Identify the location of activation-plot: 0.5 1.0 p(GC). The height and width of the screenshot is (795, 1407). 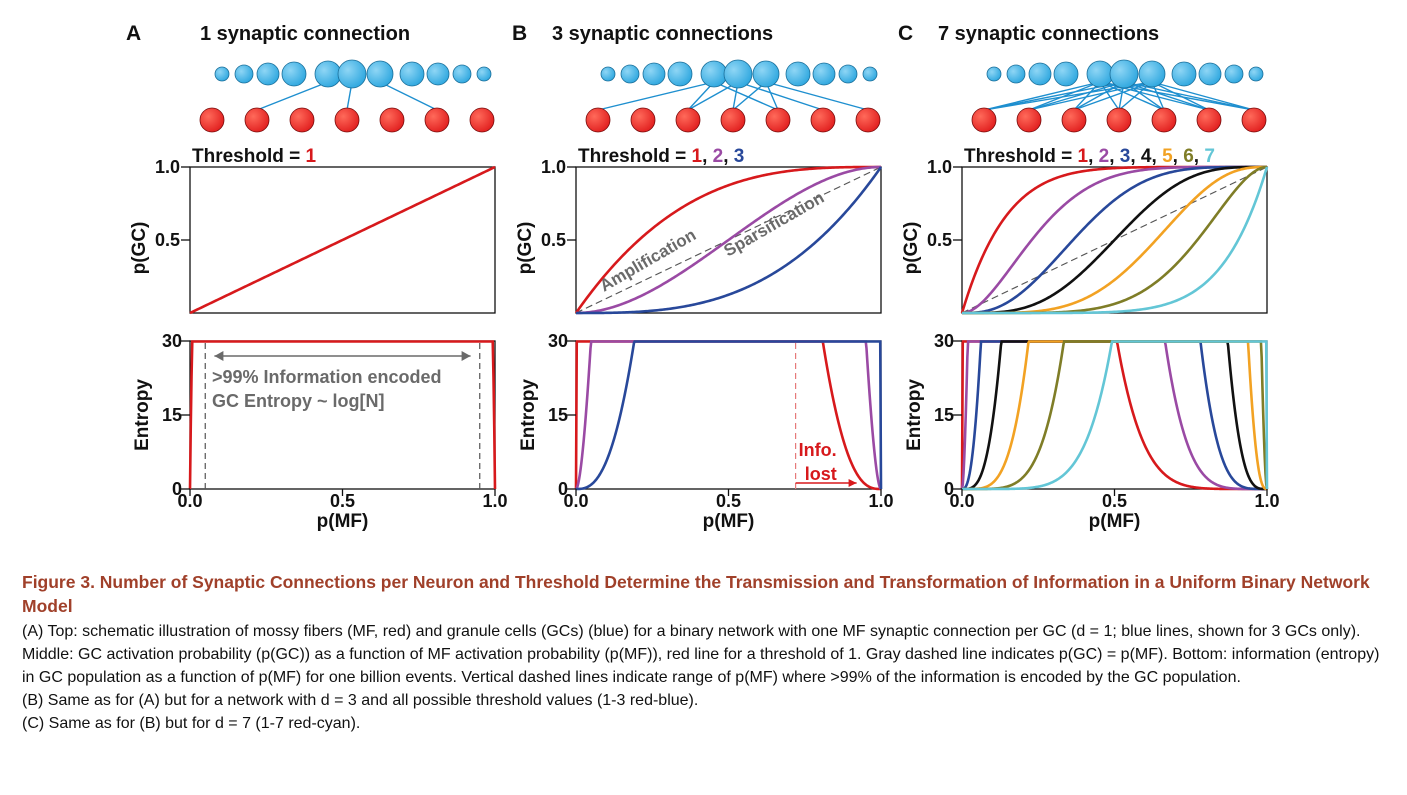
(312, 236).